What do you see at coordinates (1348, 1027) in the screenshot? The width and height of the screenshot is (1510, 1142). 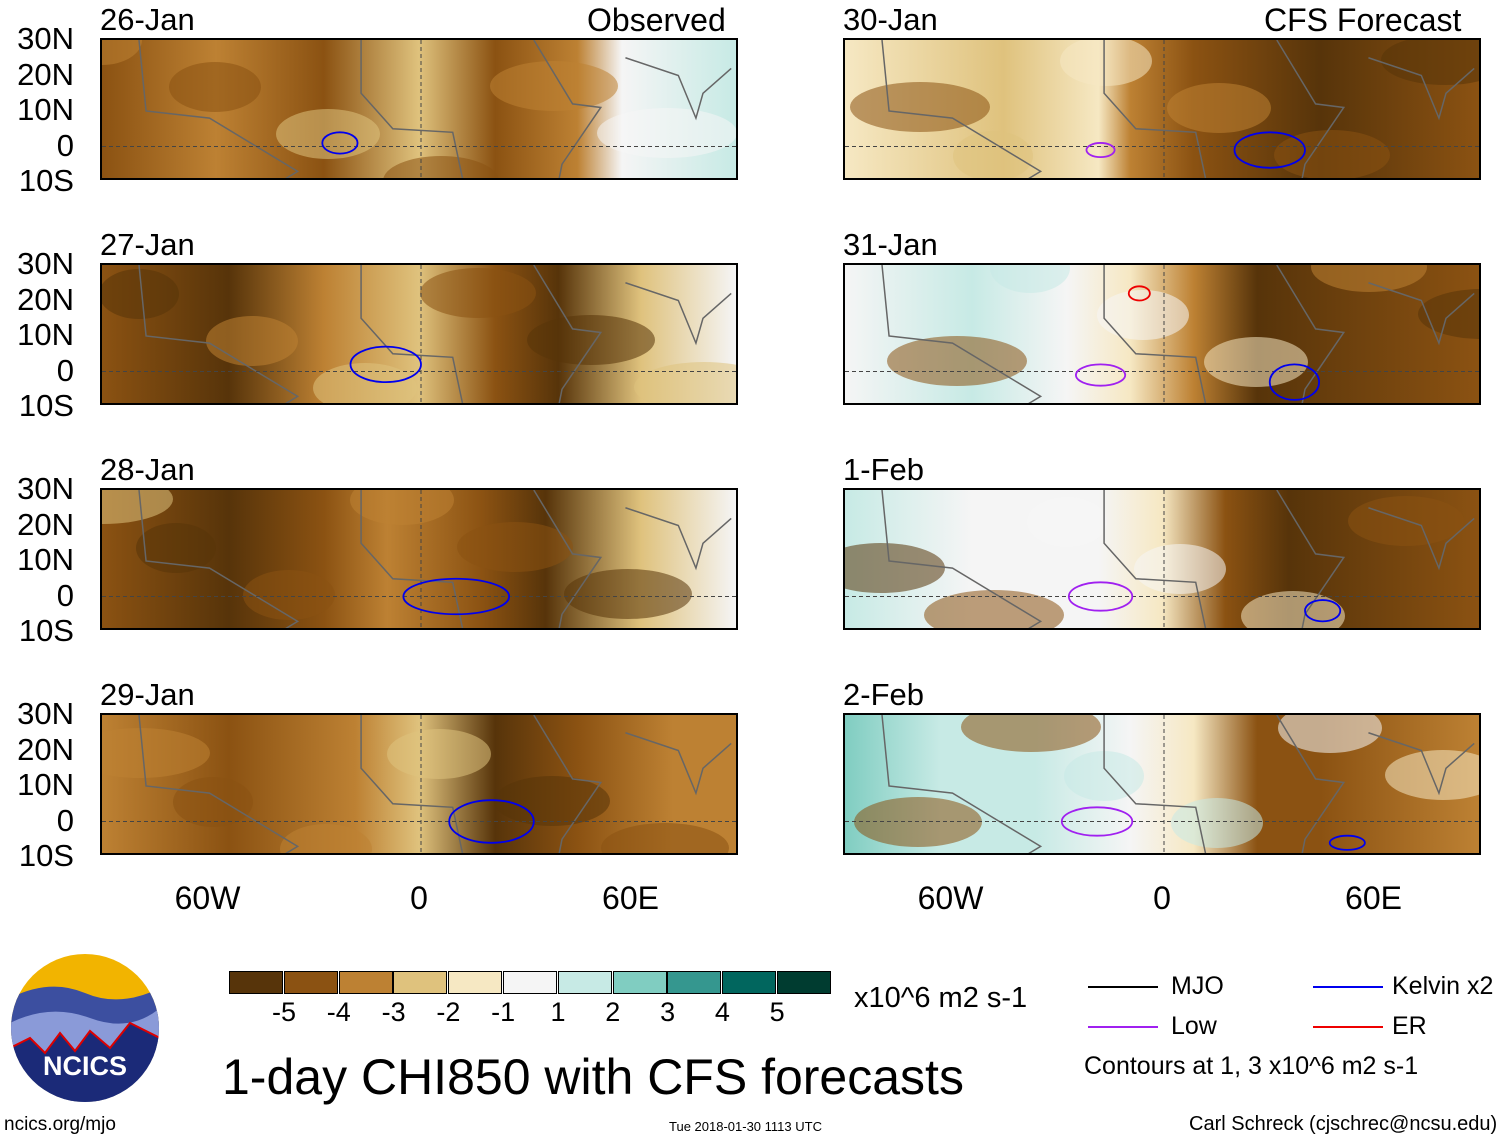 I see `legend-line-er` at bounding box center [1348, 1027].